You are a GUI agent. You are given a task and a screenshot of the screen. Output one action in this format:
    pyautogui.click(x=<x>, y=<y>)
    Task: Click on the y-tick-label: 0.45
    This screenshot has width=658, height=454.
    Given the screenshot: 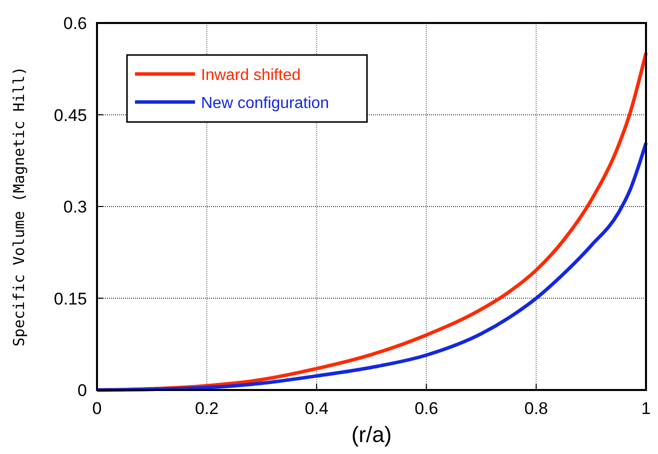 What is the action you would take?
    pyautogui.click(x=70, y=115)
    